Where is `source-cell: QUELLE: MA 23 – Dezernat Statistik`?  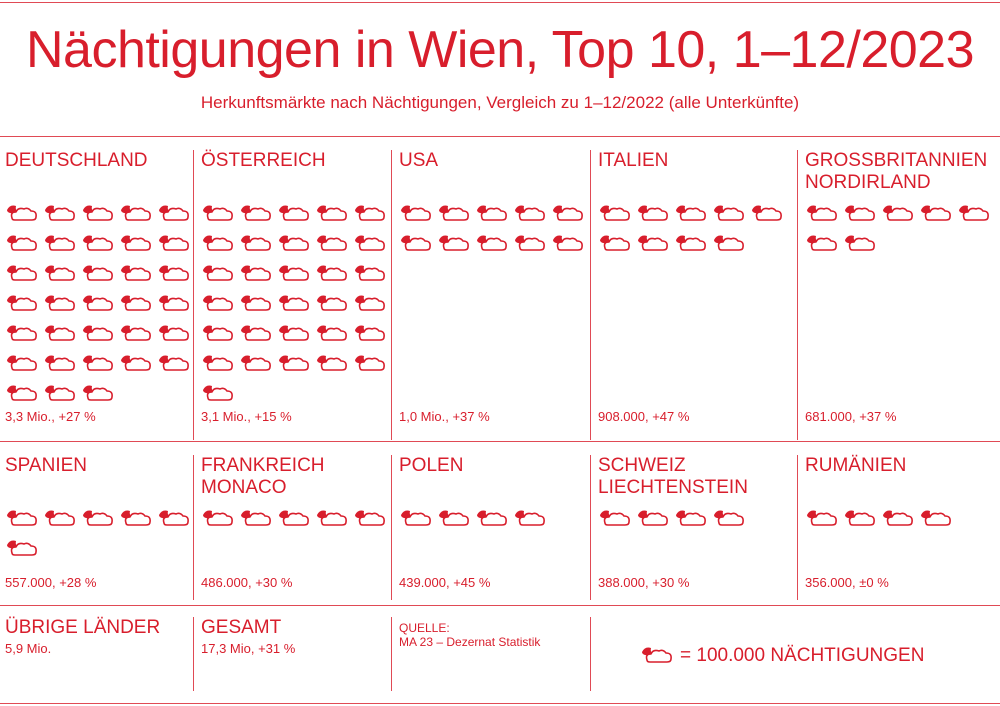 source-cell: QUELLE: MA 23 – Dezernat Statistik is located at coordinates (490, 654).